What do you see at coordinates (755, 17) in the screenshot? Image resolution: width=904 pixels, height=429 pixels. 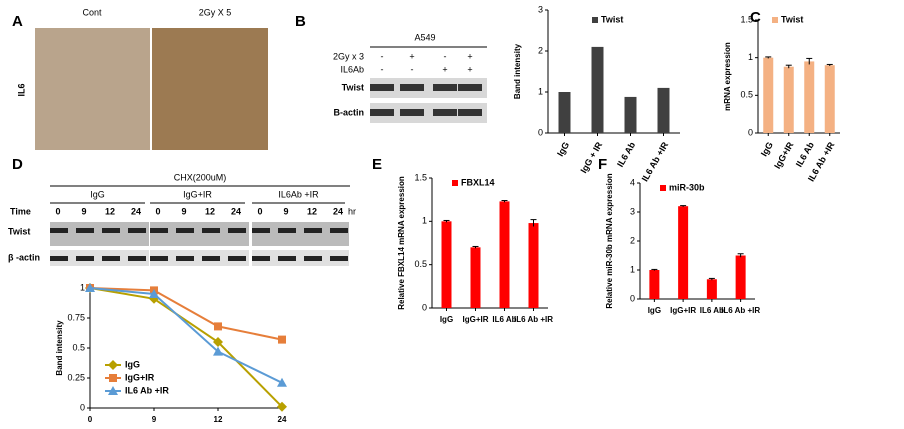 I see `panel-label: C` at bounding box center [755, 17].